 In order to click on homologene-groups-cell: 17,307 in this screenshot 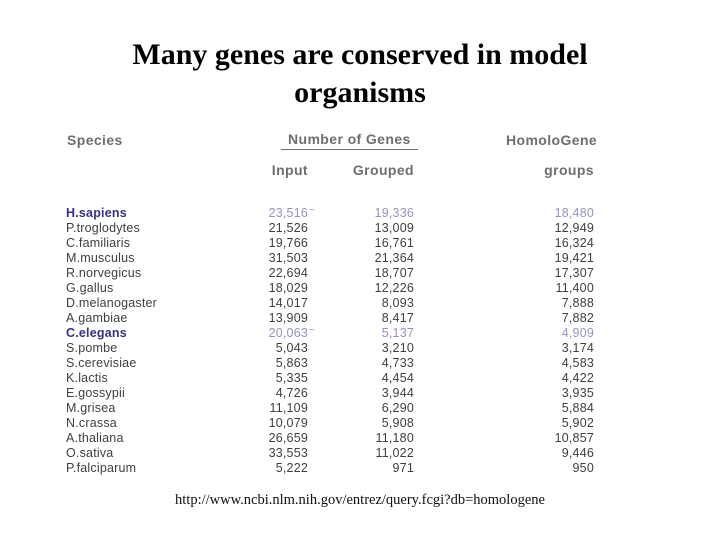, I will do `click(574, 273)`.